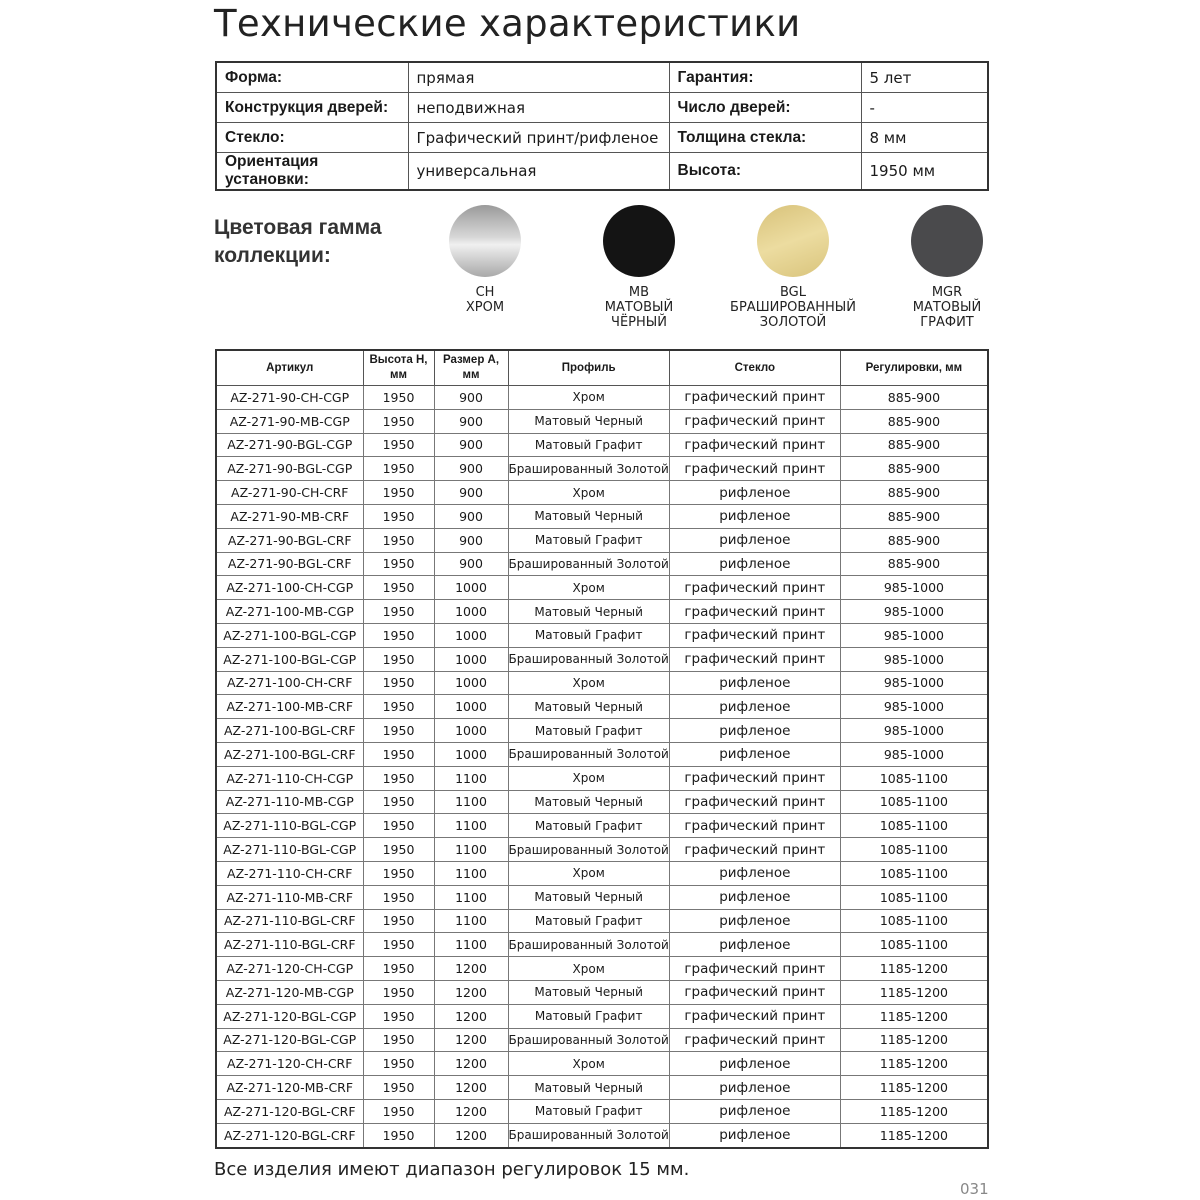  What do you see at coordinates (312, 77) in the screenshot?
I see `spec-label: Форма:` at bounding box center [312, 77].